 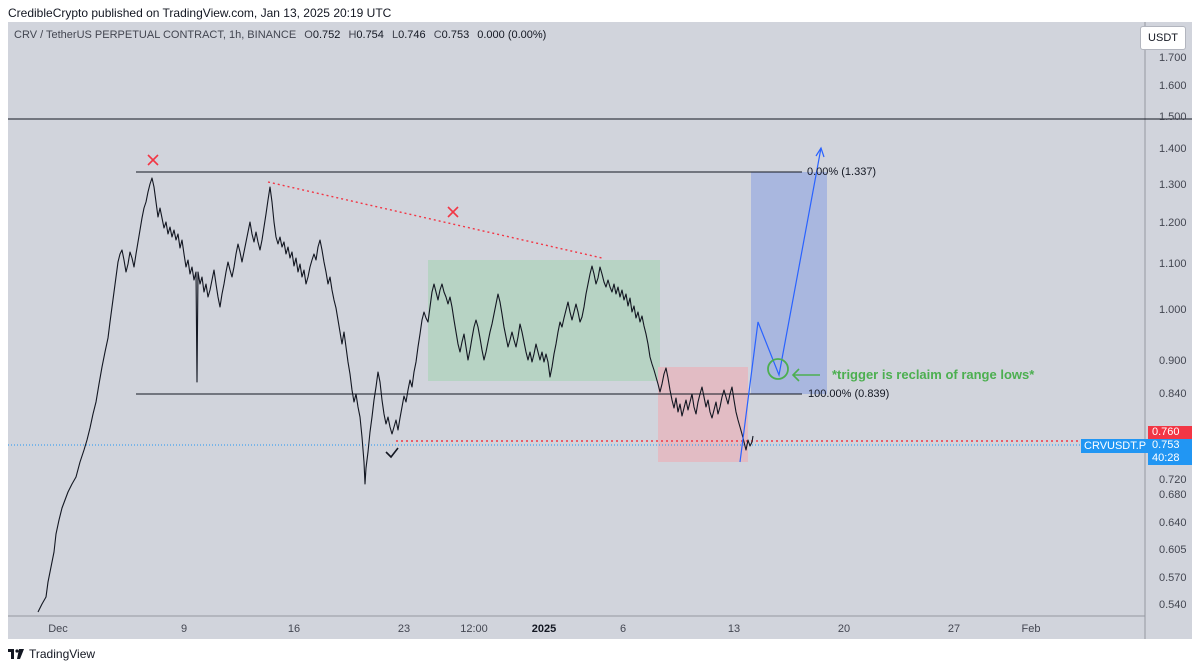 I want to click on tradingview-logo: TradingView, so click(x=51, y=654).